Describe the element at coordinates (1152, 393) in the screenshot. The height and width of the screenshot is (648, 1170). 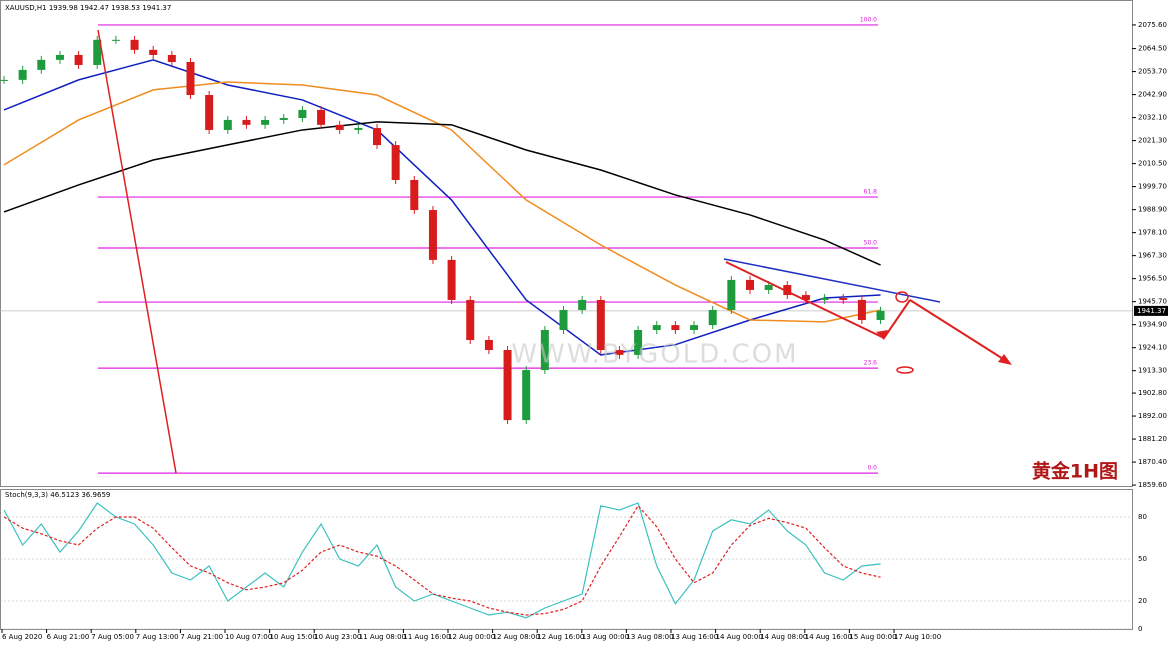
I see `y-tick-label: 1902.80` at that location.